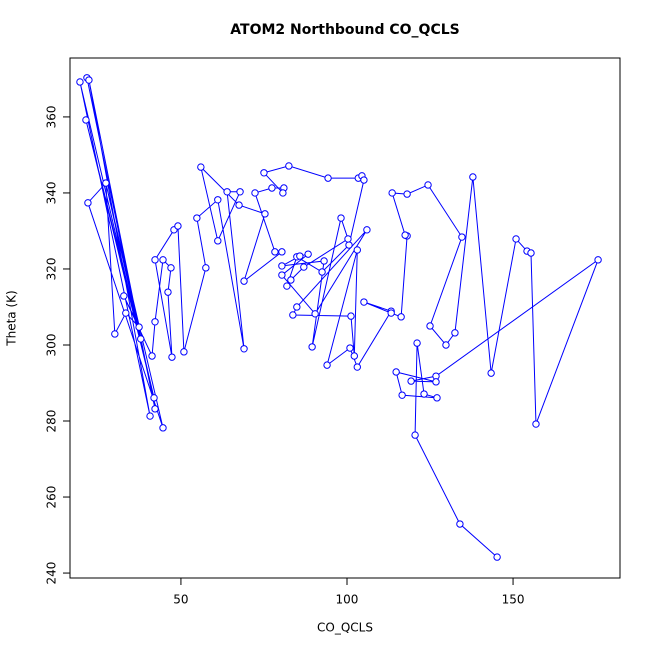  Describe the element at coordinates (12, 318) in the screenshot. I see `y-axis-label: Theta (K)` at that location.